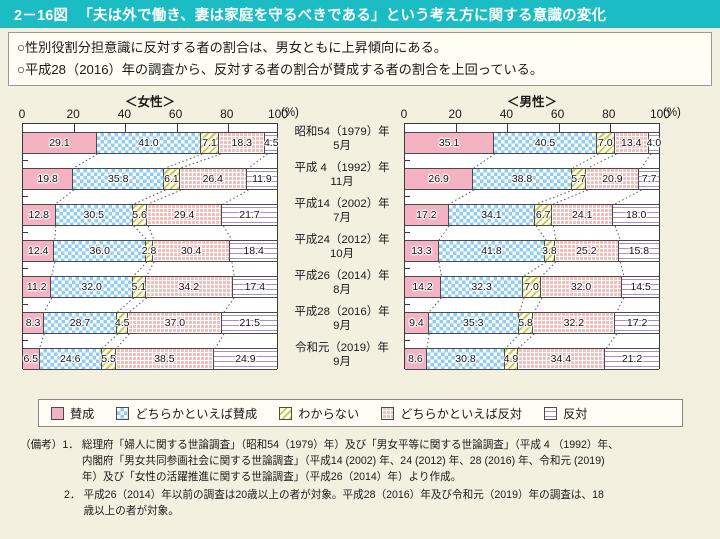  What do you see at coordinates (422, 287) in the screenshot?
I see `bar-segment-value: 14.2` at bounding box center [422, 287].